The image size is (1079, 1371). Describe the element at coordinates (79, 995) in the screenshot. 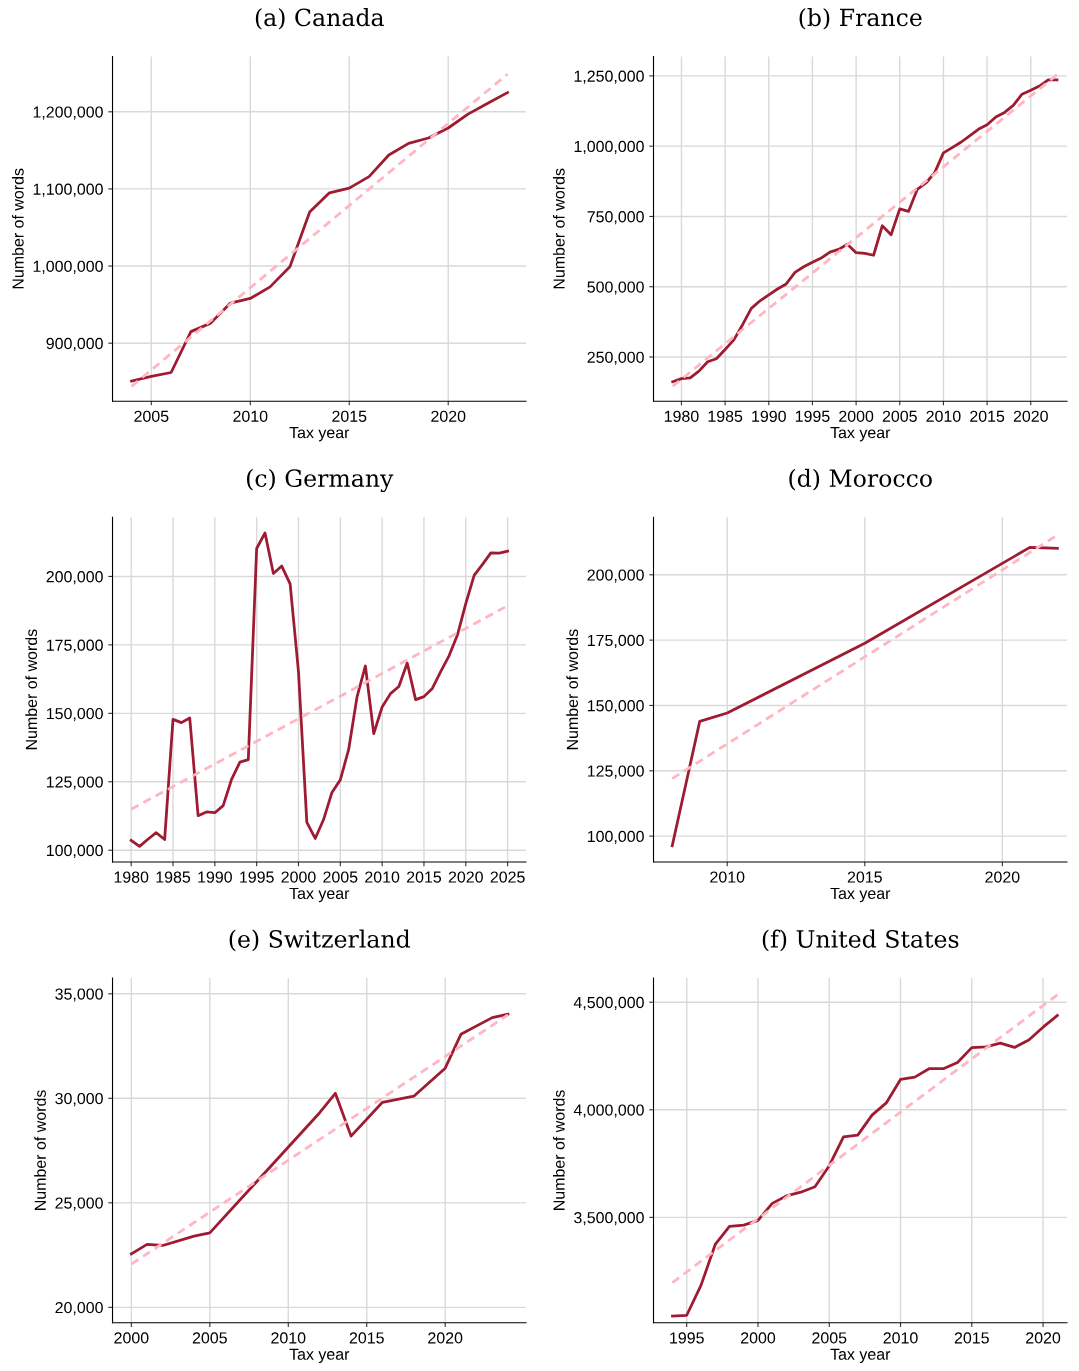

I see `y-tick-label: 35,000` at that location.